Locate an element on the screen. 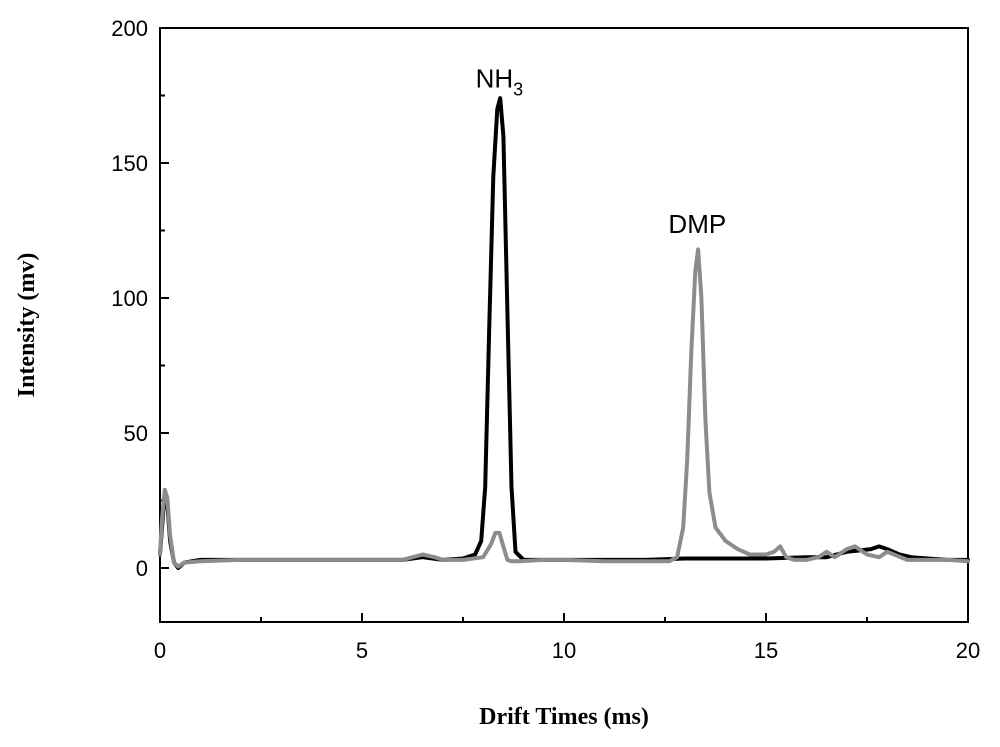 The height and width of the screenshot is (747, 1000). y-tick-label: 200 is located at coordinates (129, 28).